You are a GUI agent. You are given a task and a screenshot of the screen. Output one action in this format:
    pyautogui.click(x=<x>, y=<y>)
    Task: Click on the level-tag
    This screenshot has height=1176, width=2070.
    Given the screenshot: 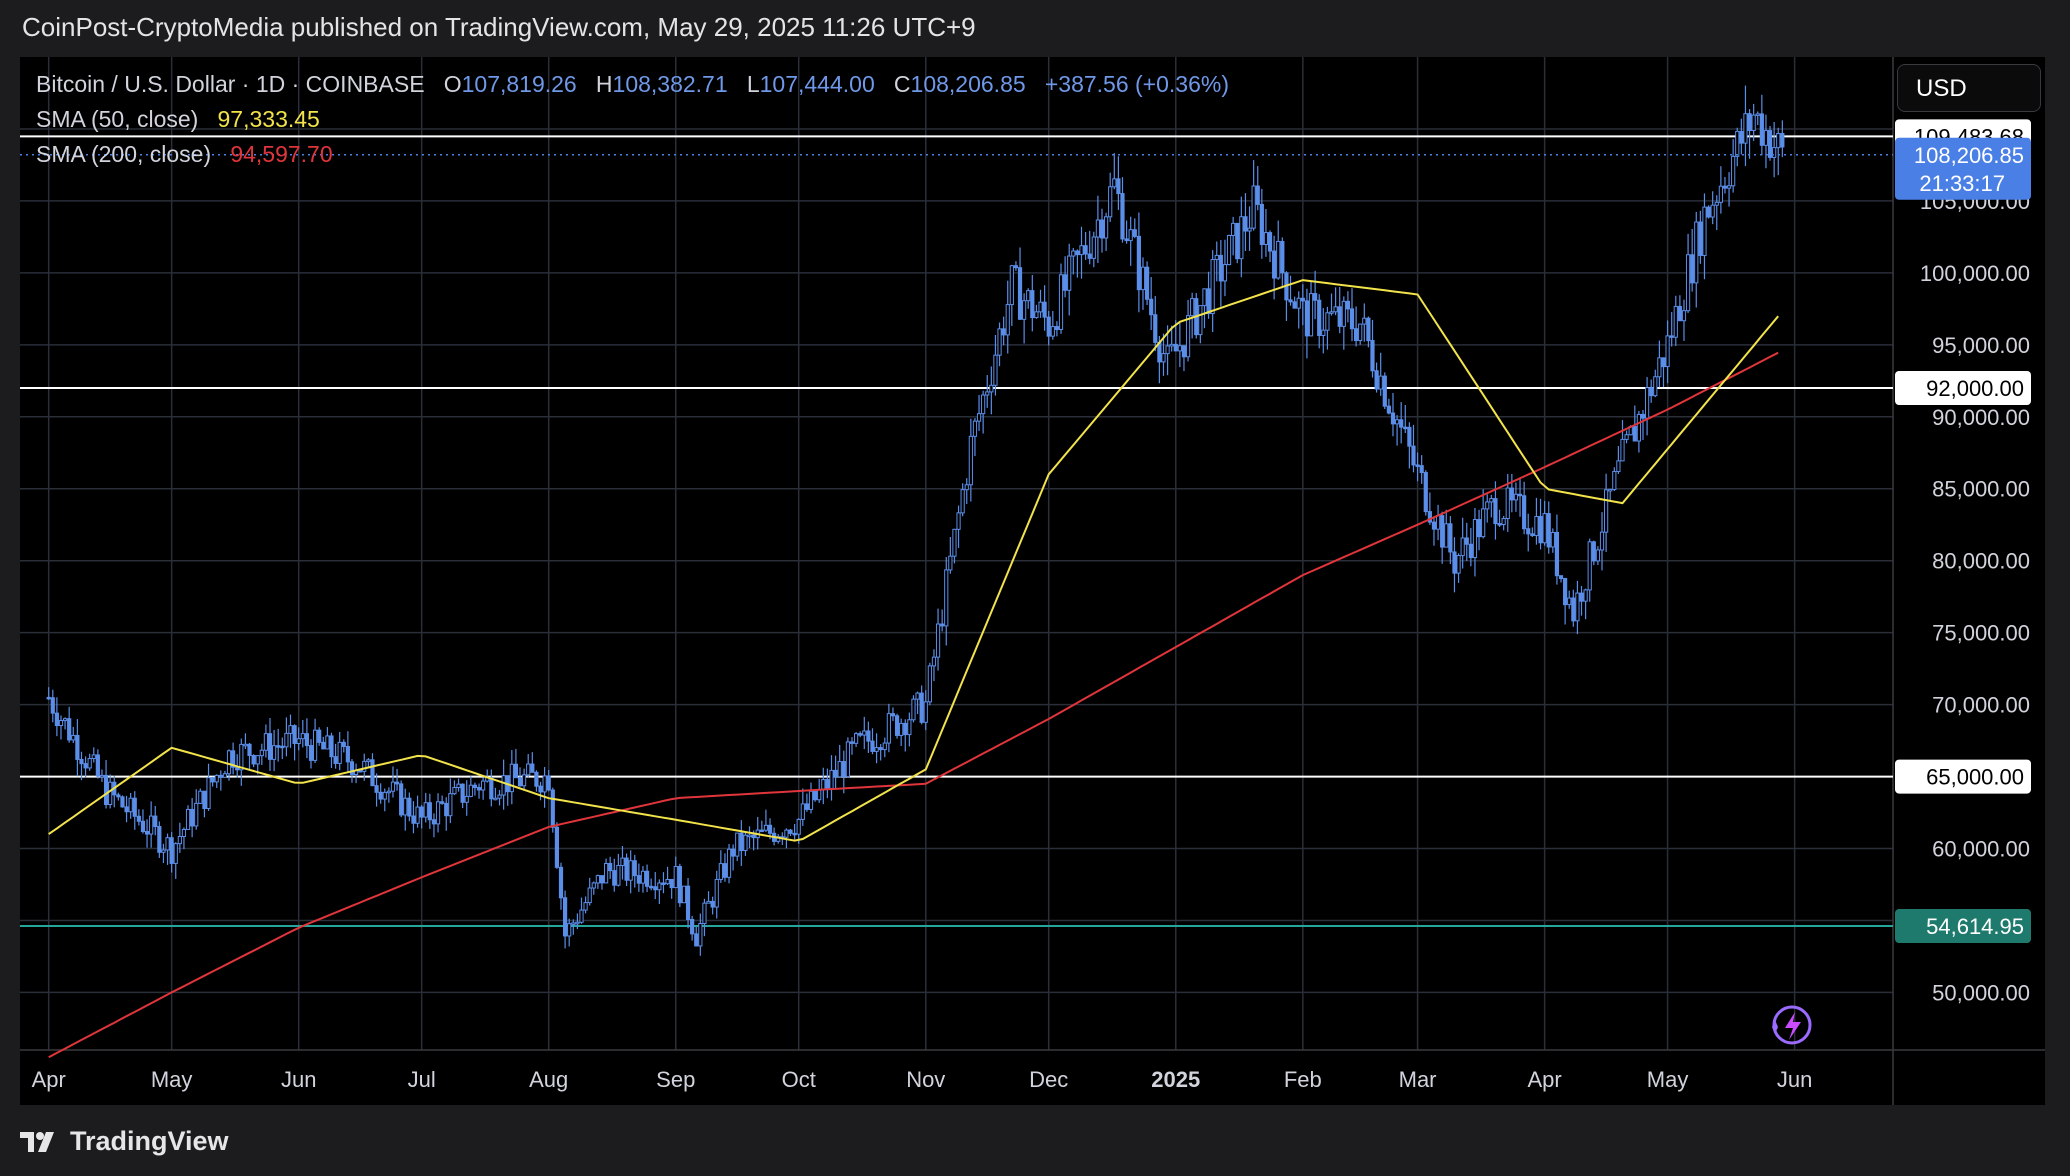 What is the action you would take?
    pyautogui.click(x=1963, y=388)
    